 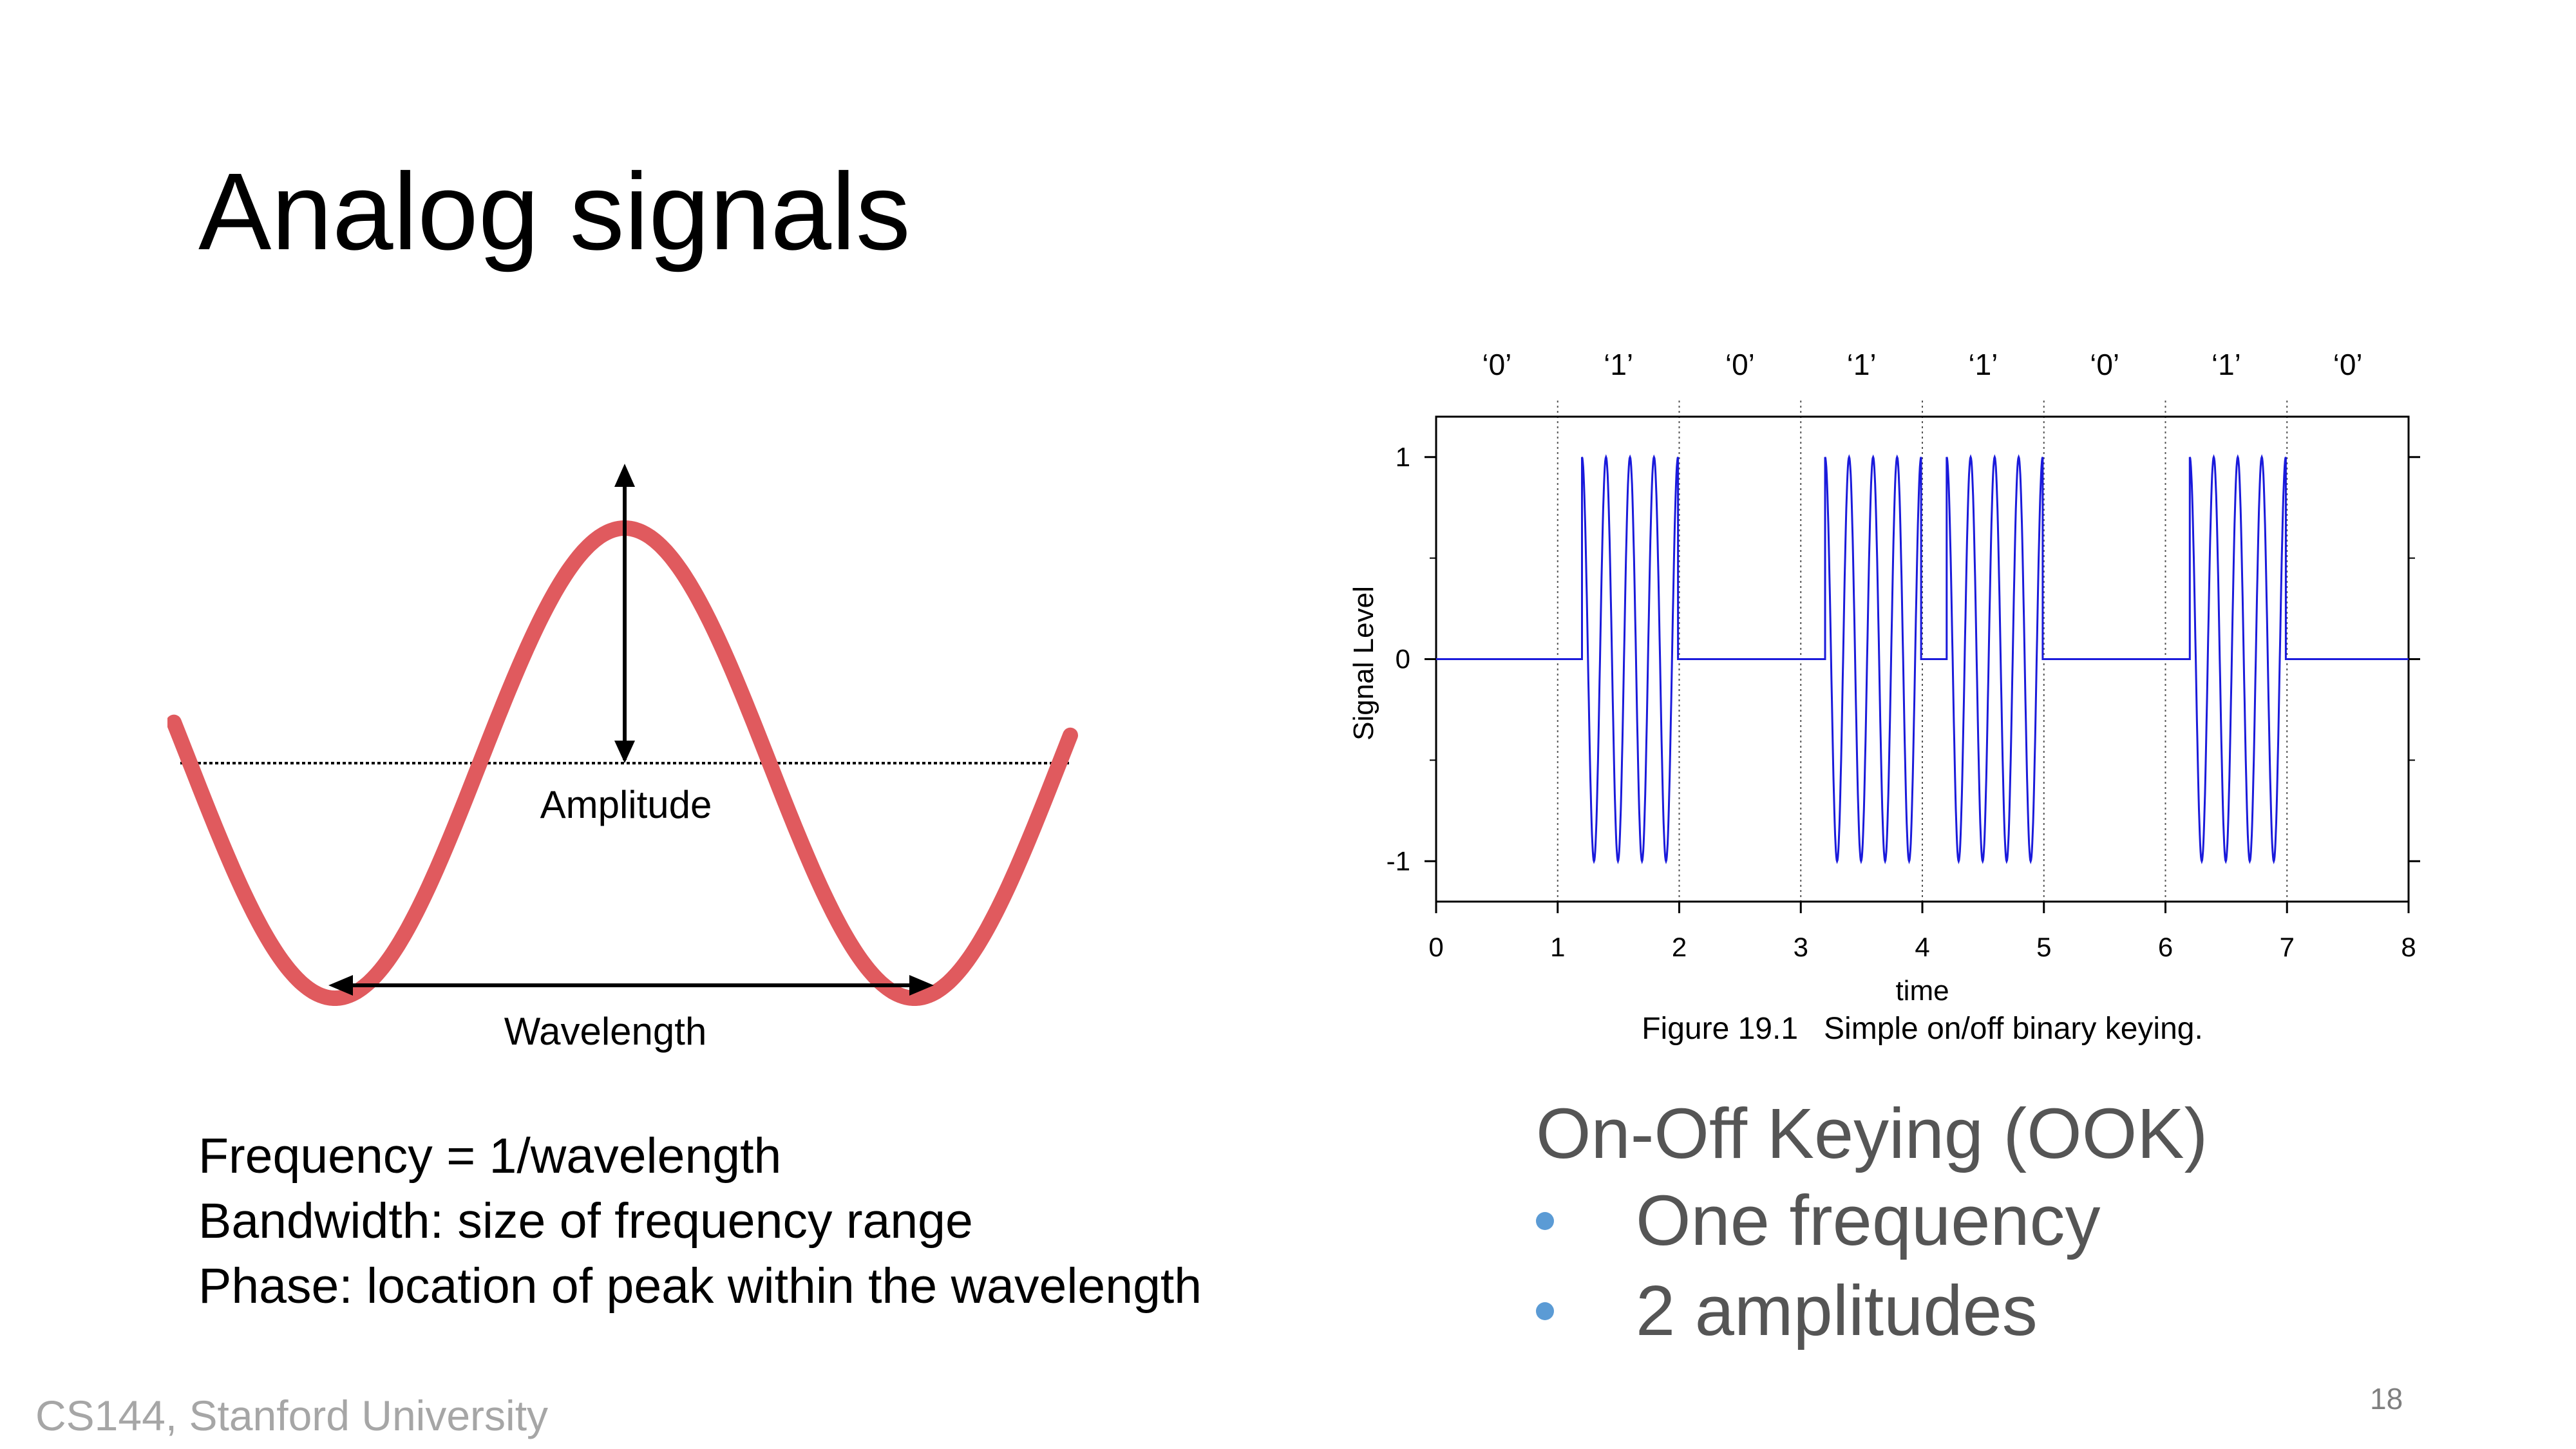 What do you see at coordinates (1403, 457) in the screenshot?
I see `y-tick-label: 1` at bounding box center [1403, 457].